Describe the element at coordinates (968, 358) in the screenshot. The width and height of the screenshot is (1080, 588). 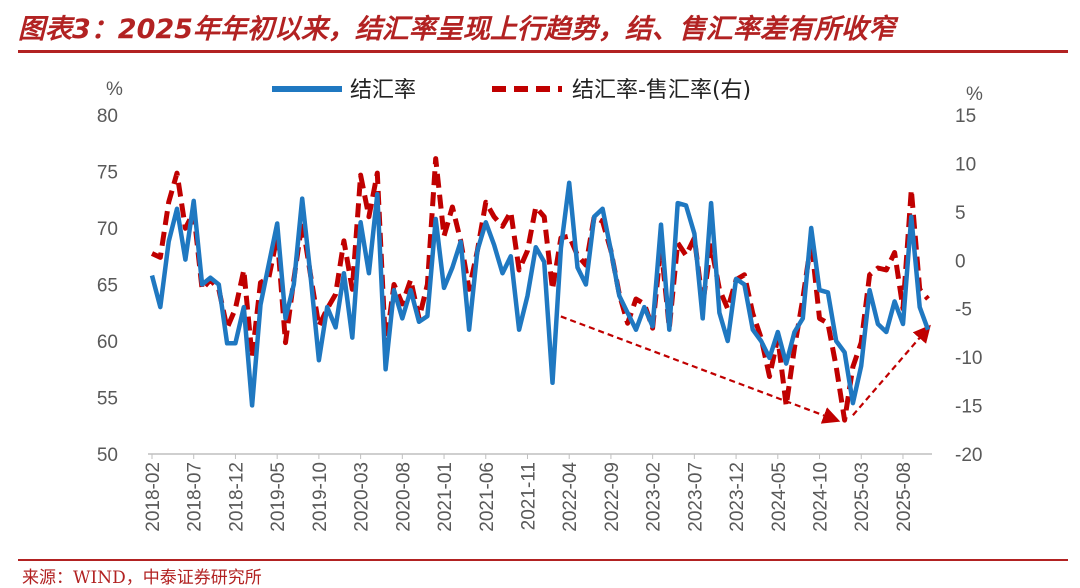
I see `right-tick-label: -10` at that location.